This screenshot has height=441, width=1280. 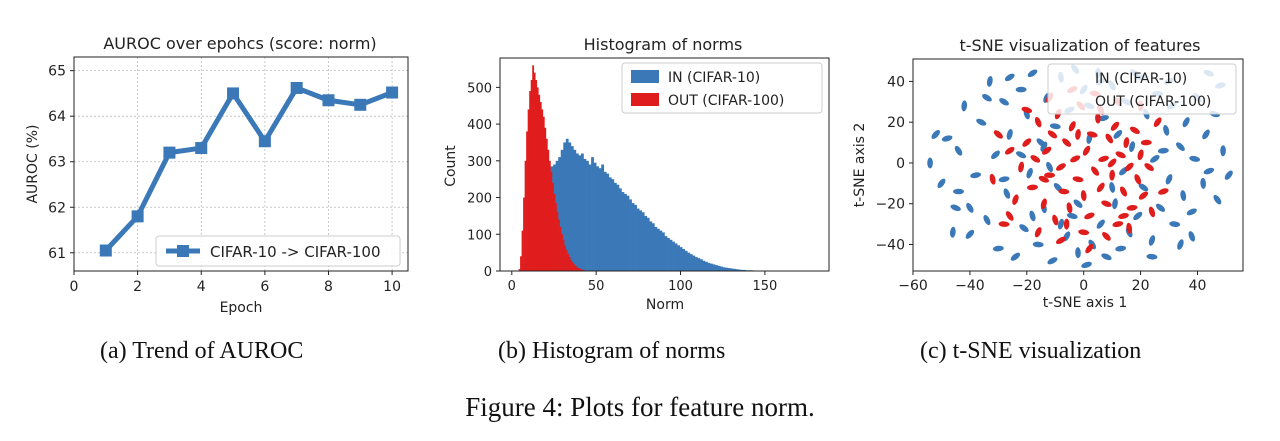 I want to click on auroc-xtick-label: 10, so click(x=392, y=287).